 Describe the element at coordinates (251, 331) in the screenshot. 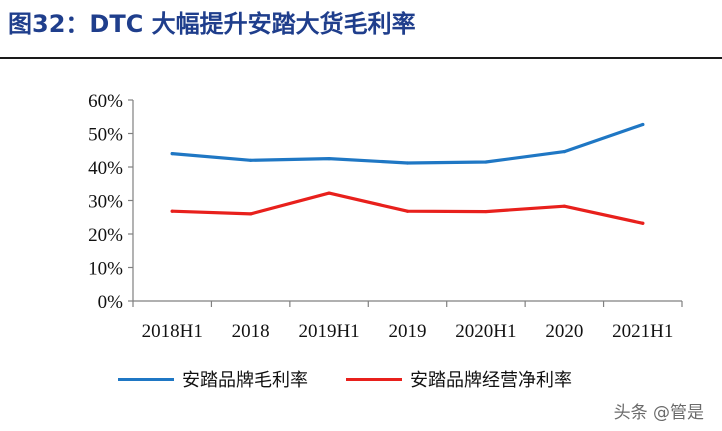

I see `x-tick-label: 2018` at that location.